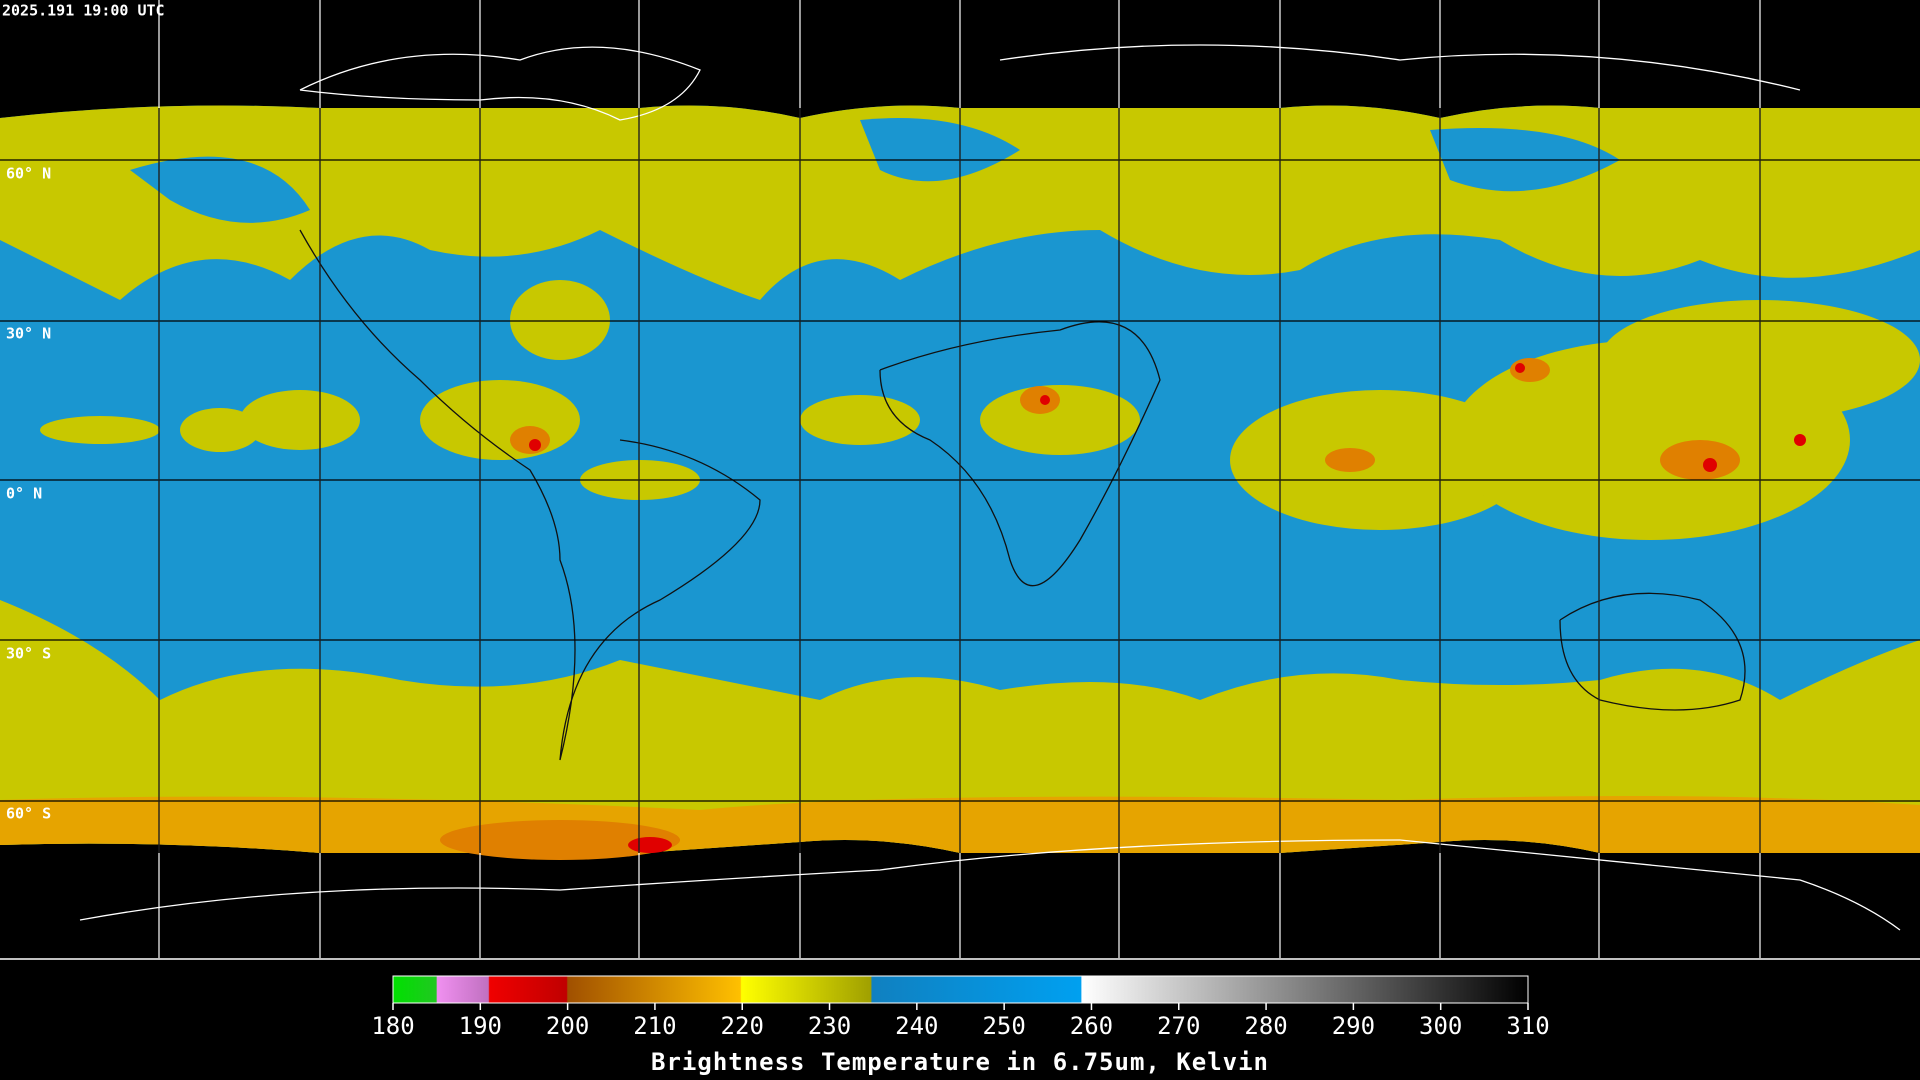 Image resolution: width=1920 pixels, height=1080 pixels. What do you see at coordinates (28, 654) in the screenshot?
I see `latitude-label: 30° S` at bounding box center [28, 654].